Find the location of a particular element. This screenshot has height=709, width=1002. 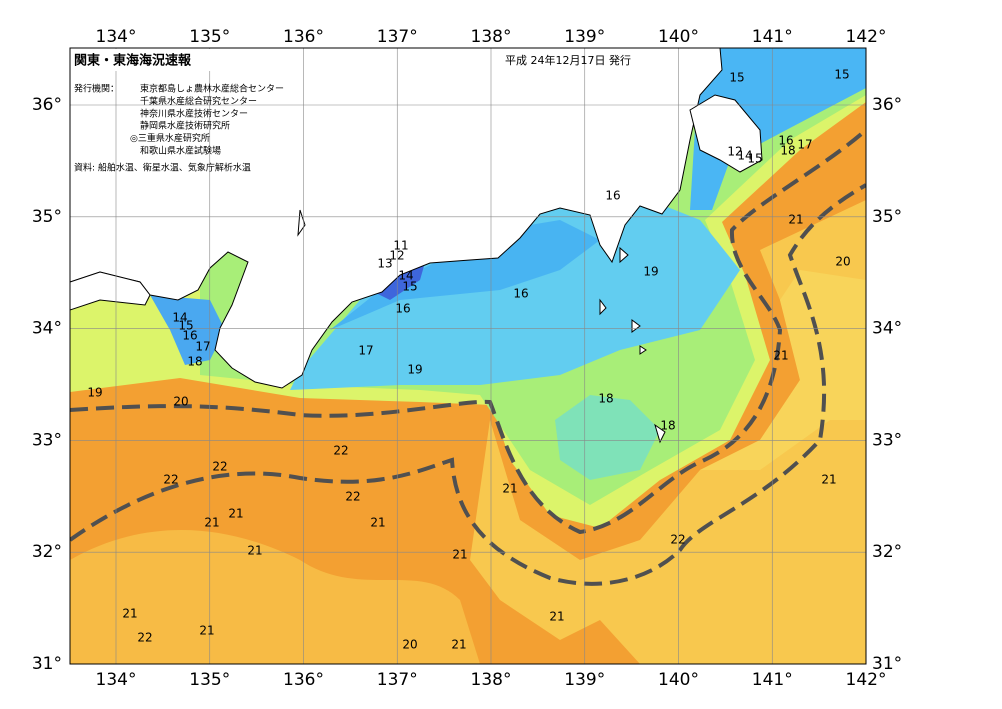

island is located at coordinates (481, 326).